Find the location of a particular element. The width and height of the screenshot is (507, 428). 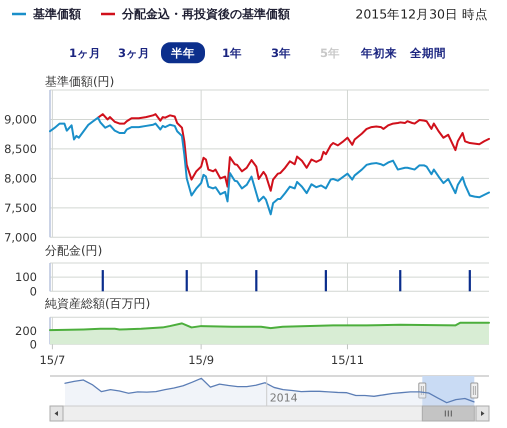

x-tick-label: 15/9 is located at coordinates (201, 360).